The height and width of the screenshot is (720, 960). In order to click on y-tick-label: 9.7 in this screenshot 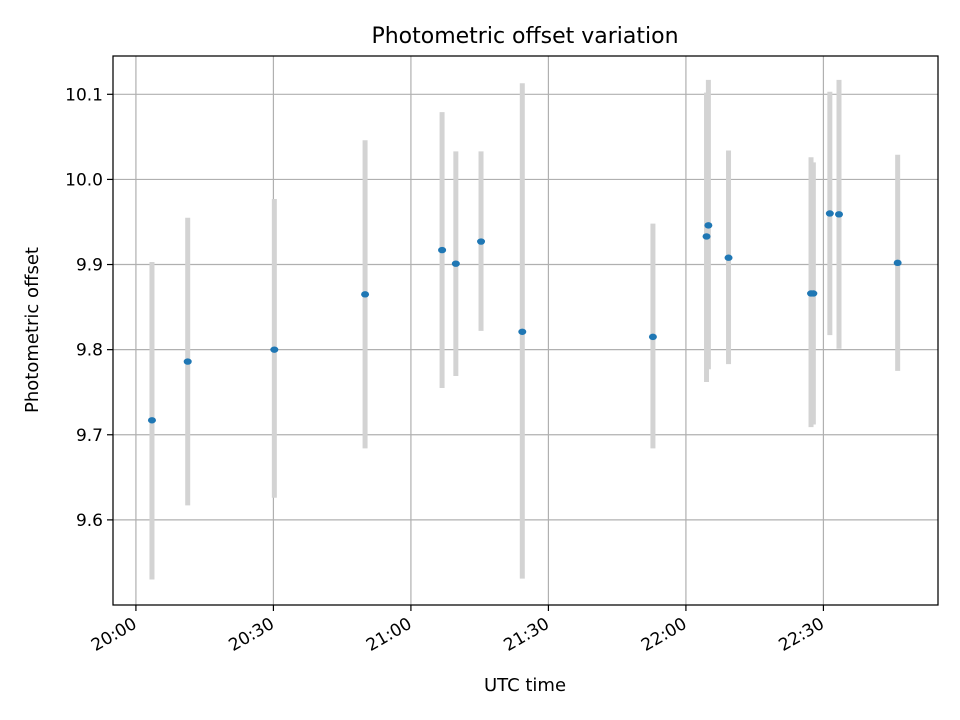, I will do `click(89, 436)`.